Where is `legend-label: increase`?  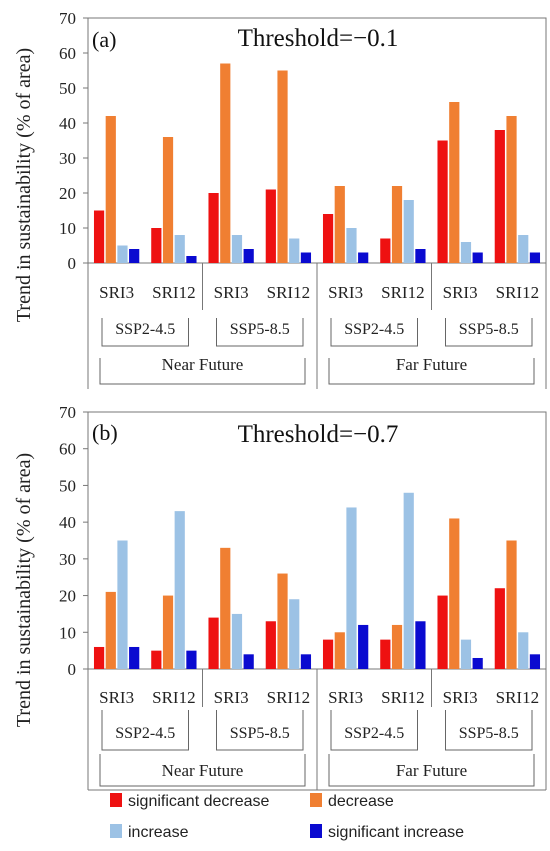
legend-label: increase is located at coordinates (158, 832).